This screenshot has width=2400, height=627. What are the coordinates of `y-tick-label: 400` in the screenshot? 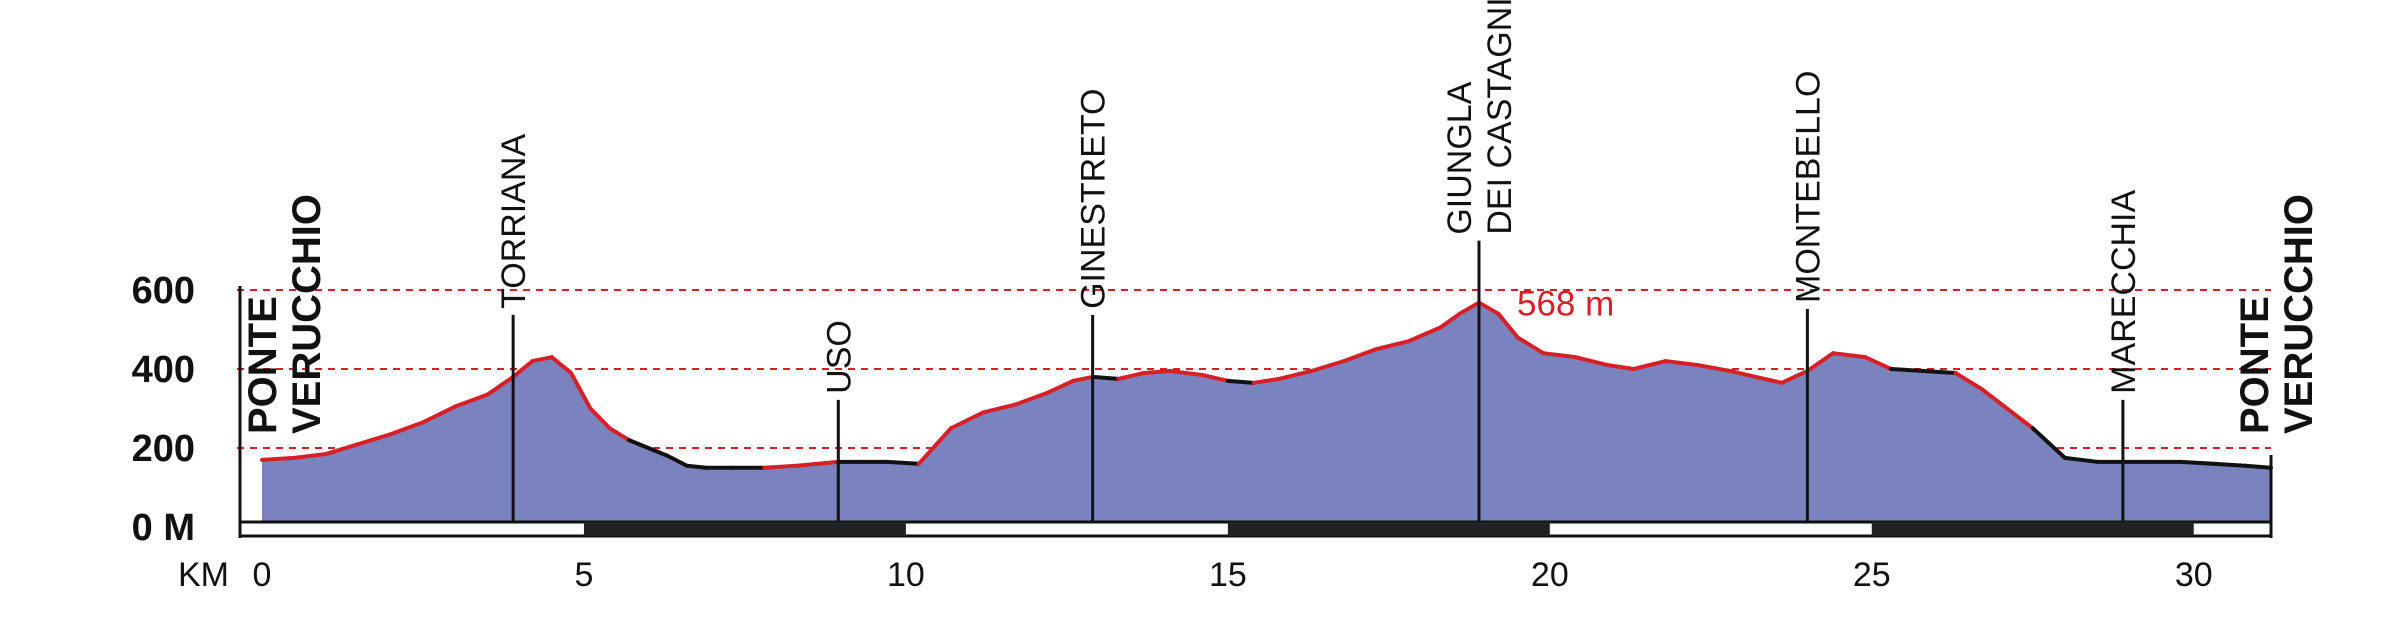 It's located at (163, 370).